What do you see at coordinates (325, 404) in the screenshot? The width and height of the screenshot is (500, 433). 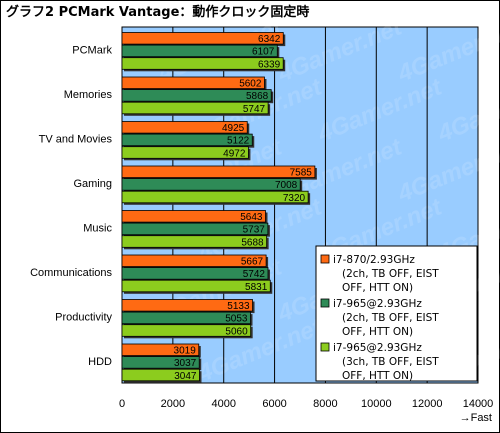 I see `tick-label: 8000` at bounding box center [325, 404].